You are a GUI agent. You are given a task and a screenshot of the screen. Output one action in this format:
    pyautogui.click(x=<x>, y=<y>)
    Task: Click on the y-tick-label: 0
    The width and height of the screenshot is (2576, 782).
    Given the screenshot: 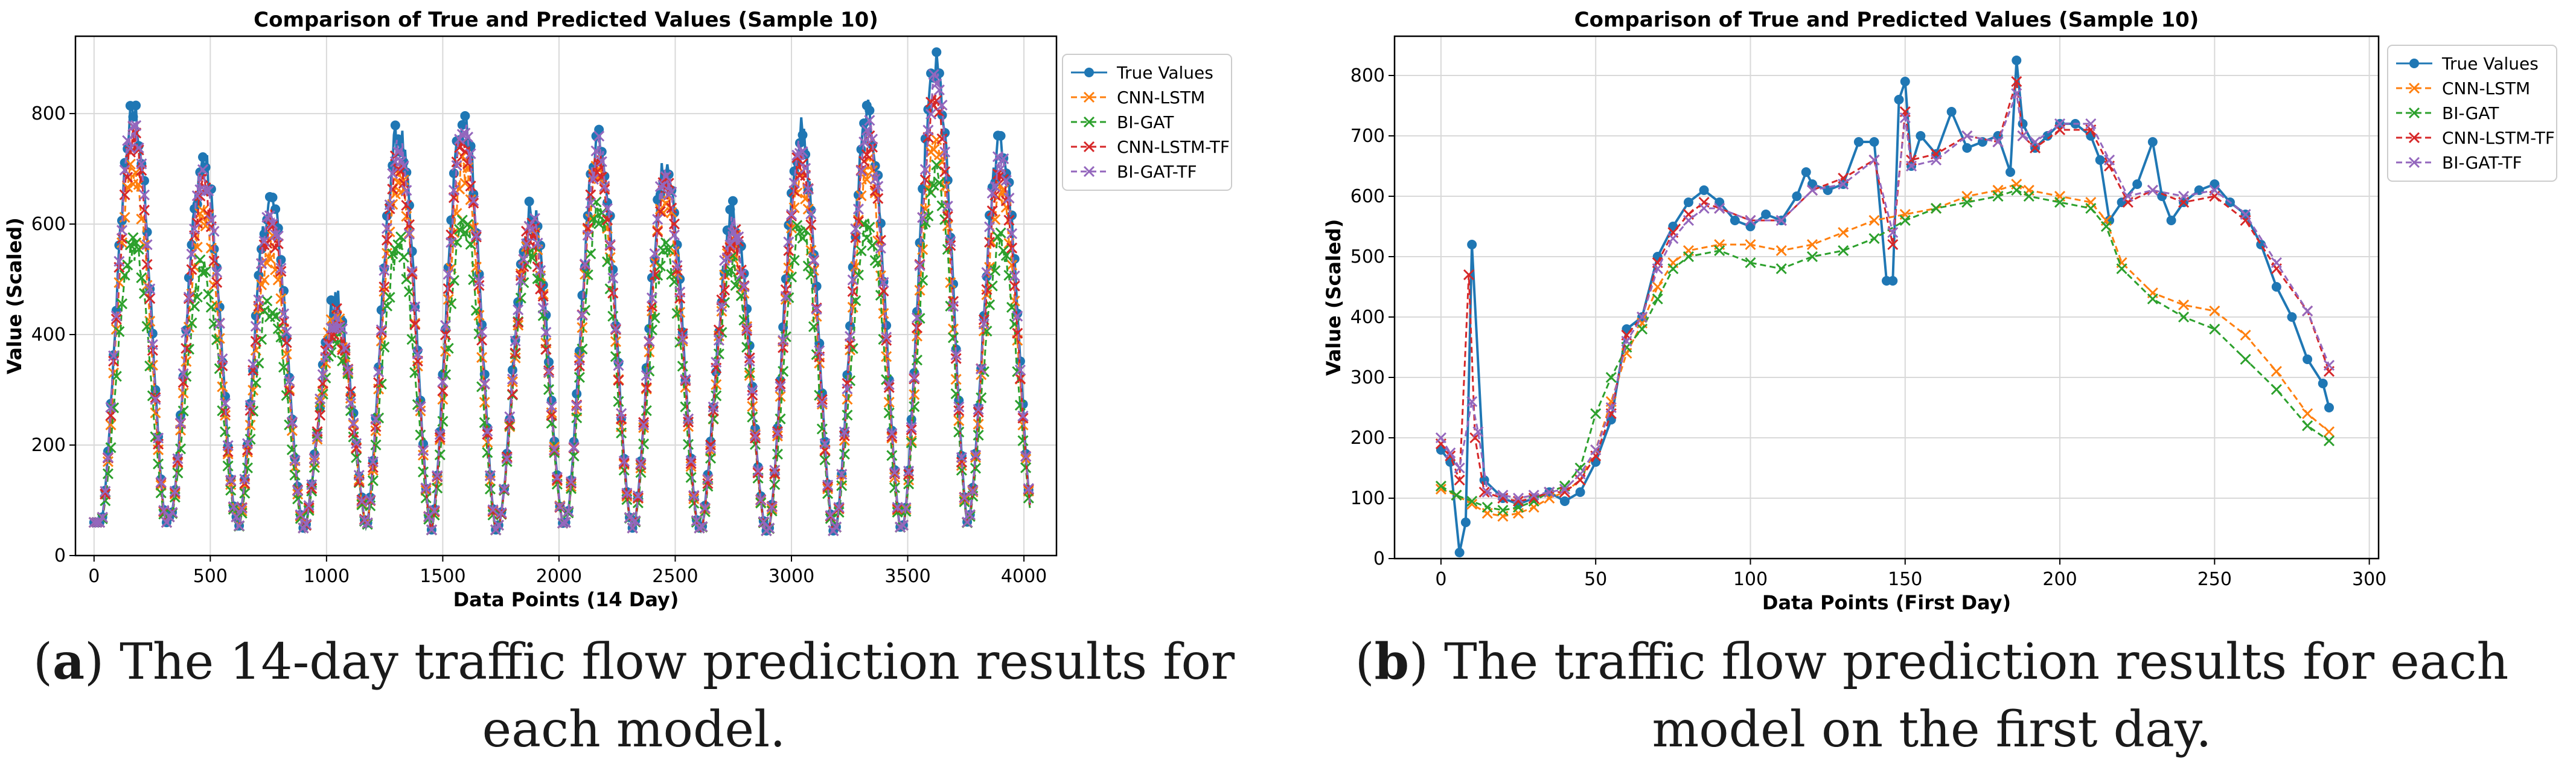 What is the action you would take?
    pyautogui.click(x=60, y=555)
    